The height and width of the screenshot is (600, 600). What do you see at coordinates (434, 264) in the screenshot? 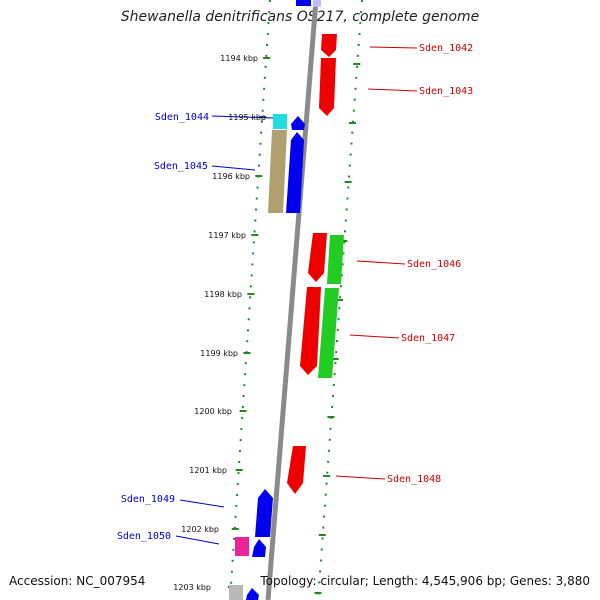
I see `gene-label-sden-1046: Sden_1046` at bounding box center [434, 264].